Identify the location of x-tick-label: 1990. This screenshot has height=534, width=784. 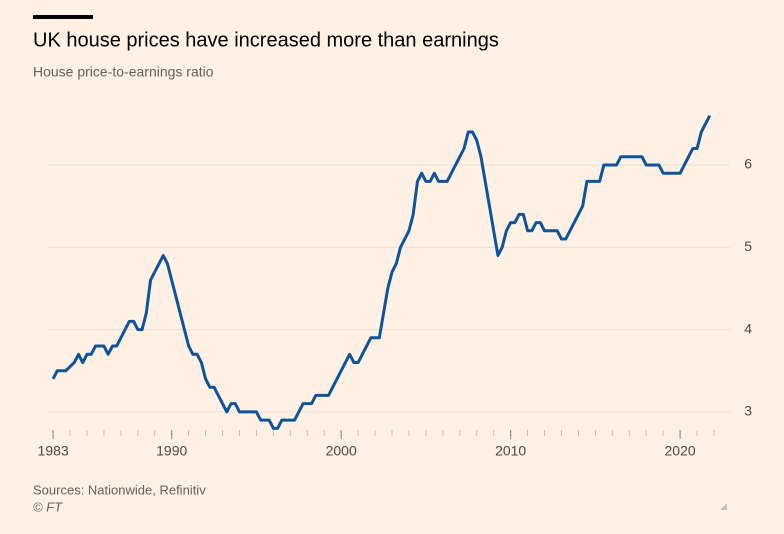
(171, 451).